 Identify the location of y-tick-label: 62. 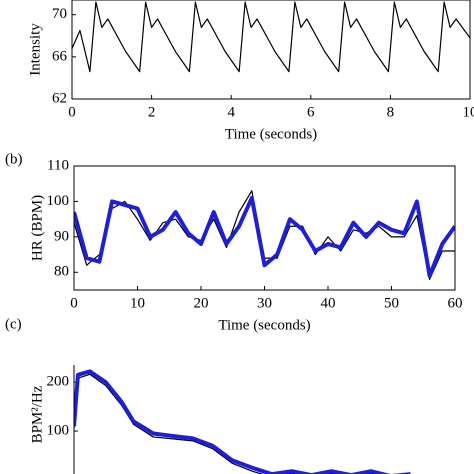
(59, 98).